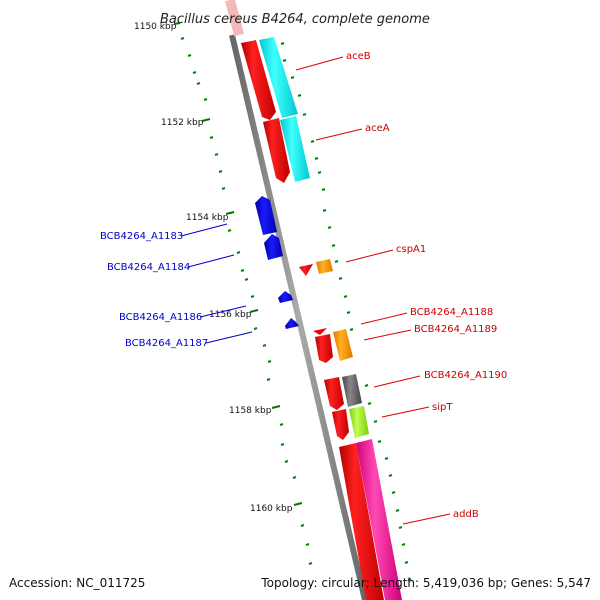 Image resolution: width=600 pixels, height=600 pixels. Describe the element at coordinates (160, 317) in the screenshot. I see `gene-label-BCB4264_A1186: BCB4264_A1186` at that location.